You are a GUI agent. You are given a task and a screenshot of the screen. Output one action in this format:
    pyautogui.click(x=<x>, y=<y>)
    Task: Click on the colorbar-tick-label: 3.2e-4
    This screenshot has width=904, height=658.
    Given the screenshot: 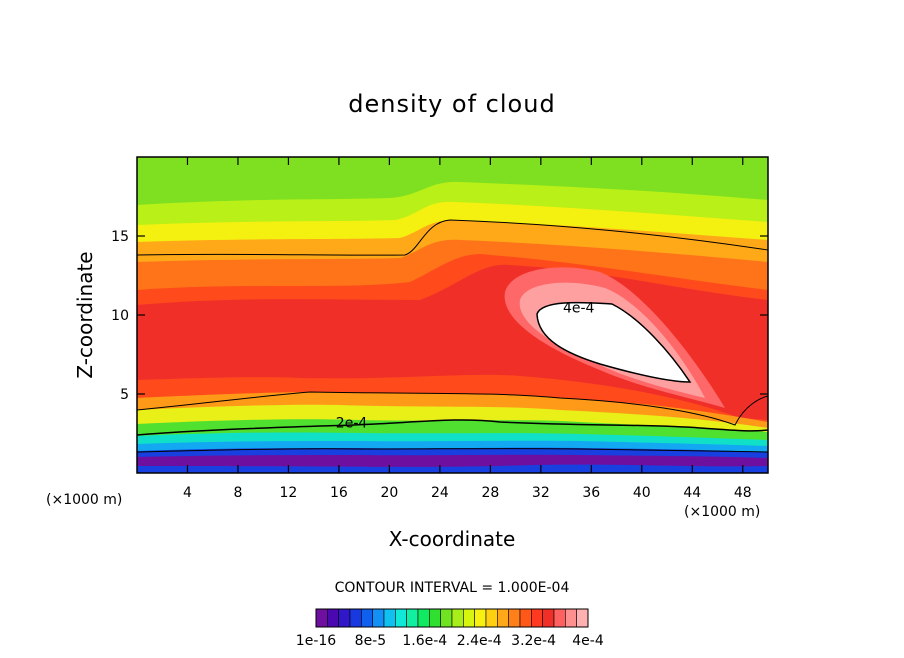 What is the action you would take?
    pyautogui.click(x=533, y=641)
    